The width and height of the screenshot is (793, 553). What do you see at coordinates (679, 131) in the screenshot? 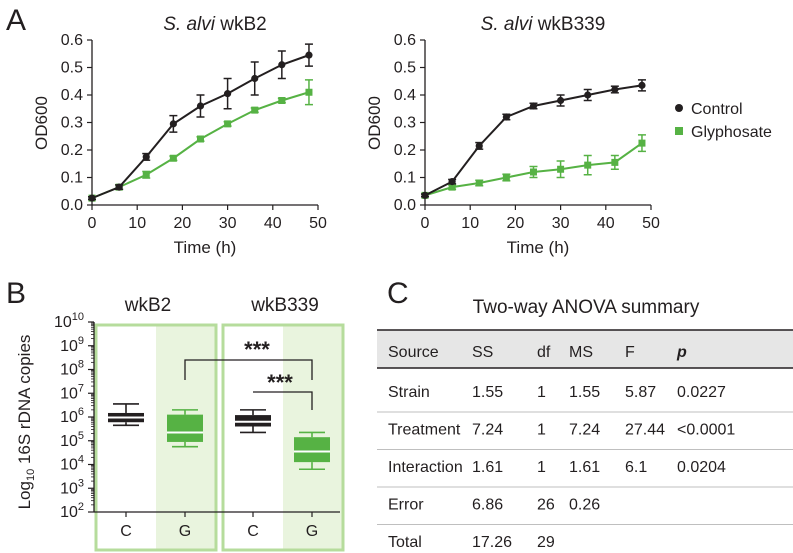
I see `legend-marker-glyphosate` at bounding box center [679, 131].